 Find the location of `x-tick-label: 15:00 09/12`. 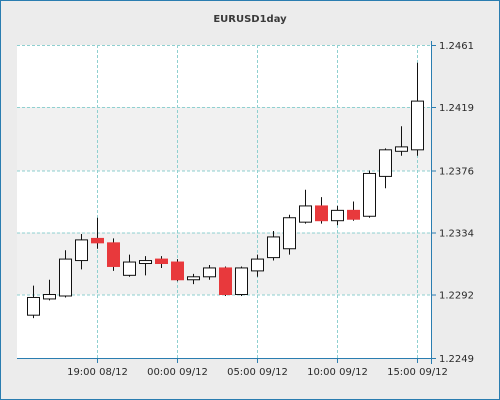

x-tick-label: 15:00 09/12 is located at coordinates (417, 372).